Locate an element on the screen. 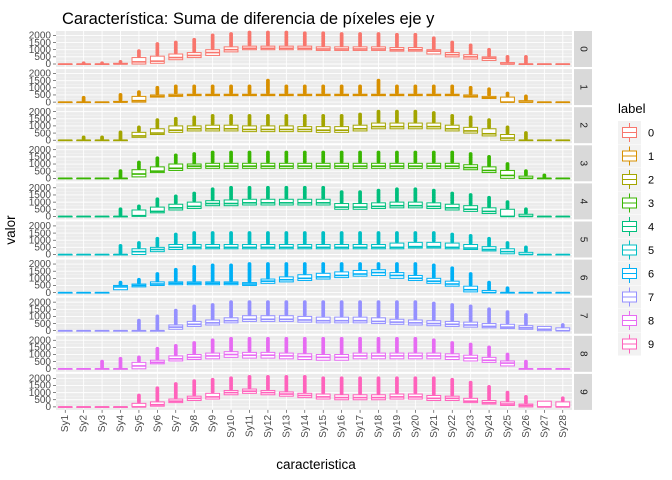 The image size is (672, 480). x-tick-label: Sy23 is located at coordinates (471, 425).